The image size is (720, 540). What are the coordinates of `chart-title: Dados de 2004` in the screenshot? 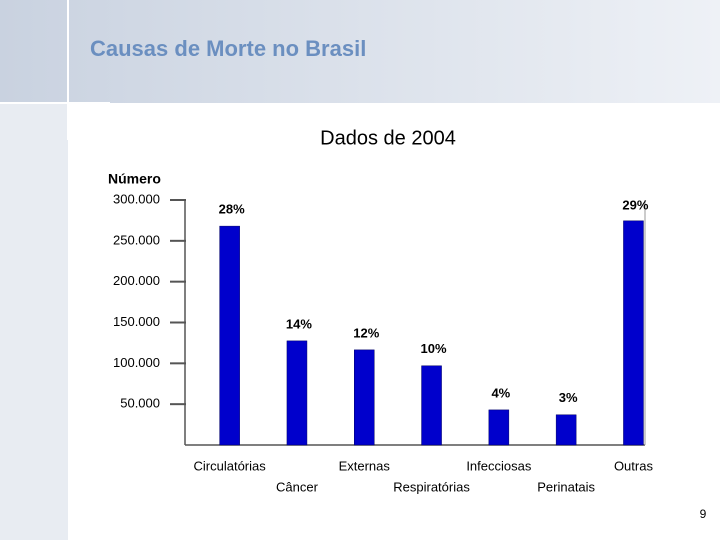 It's located at (388, 138).